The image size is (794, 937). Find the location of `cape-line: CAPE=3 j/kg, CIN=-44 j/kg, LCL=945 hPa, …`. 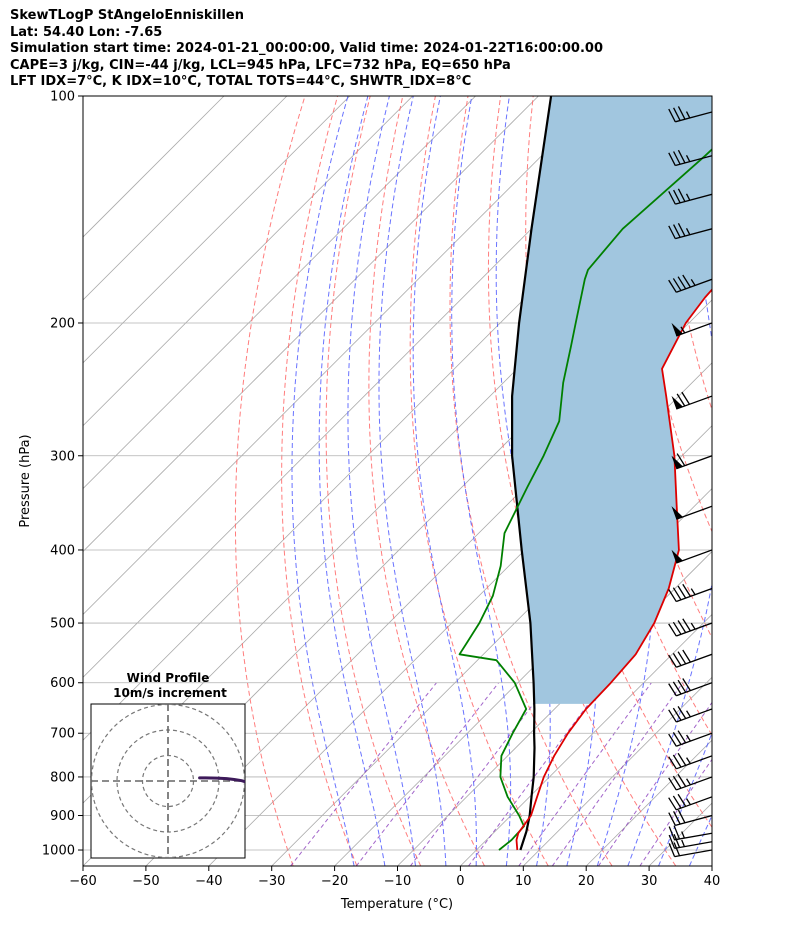

cape-line: CAPE=3 j/kg, CIN=-44 j/kg, LCL=945 hPa, … is located at coordinates (260, 65).